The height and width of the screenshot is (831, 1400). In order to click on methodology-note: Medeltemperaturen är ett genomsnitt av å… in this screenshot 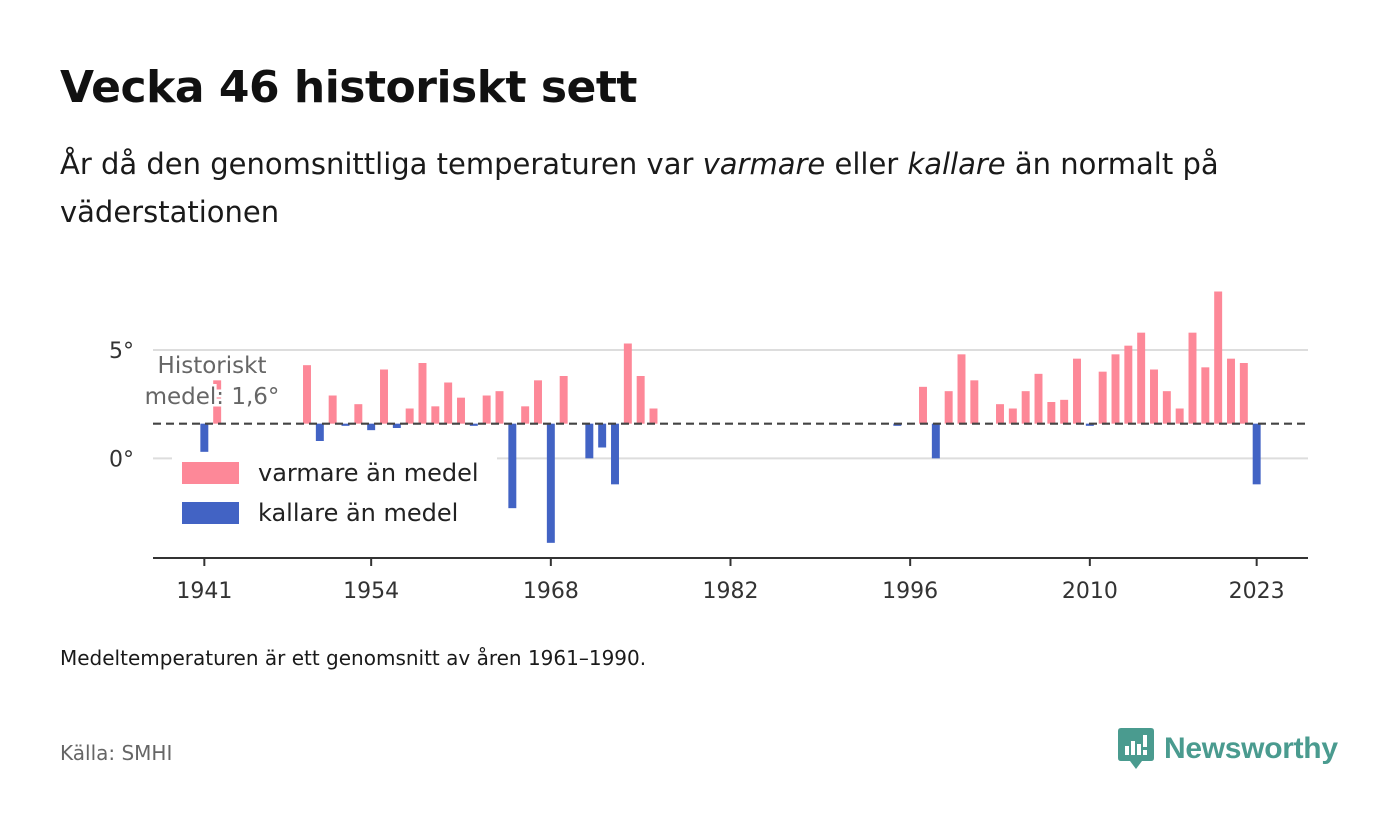, I will do `click(353, 658)`.